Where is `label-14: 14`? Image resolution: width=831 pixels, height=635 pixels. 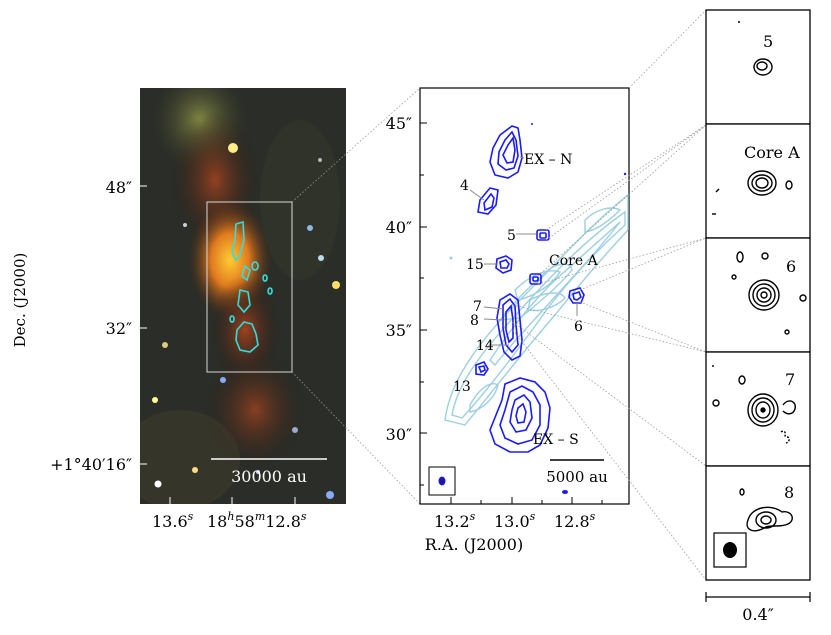 label-14: 14 is located at coordinates (485, 346).